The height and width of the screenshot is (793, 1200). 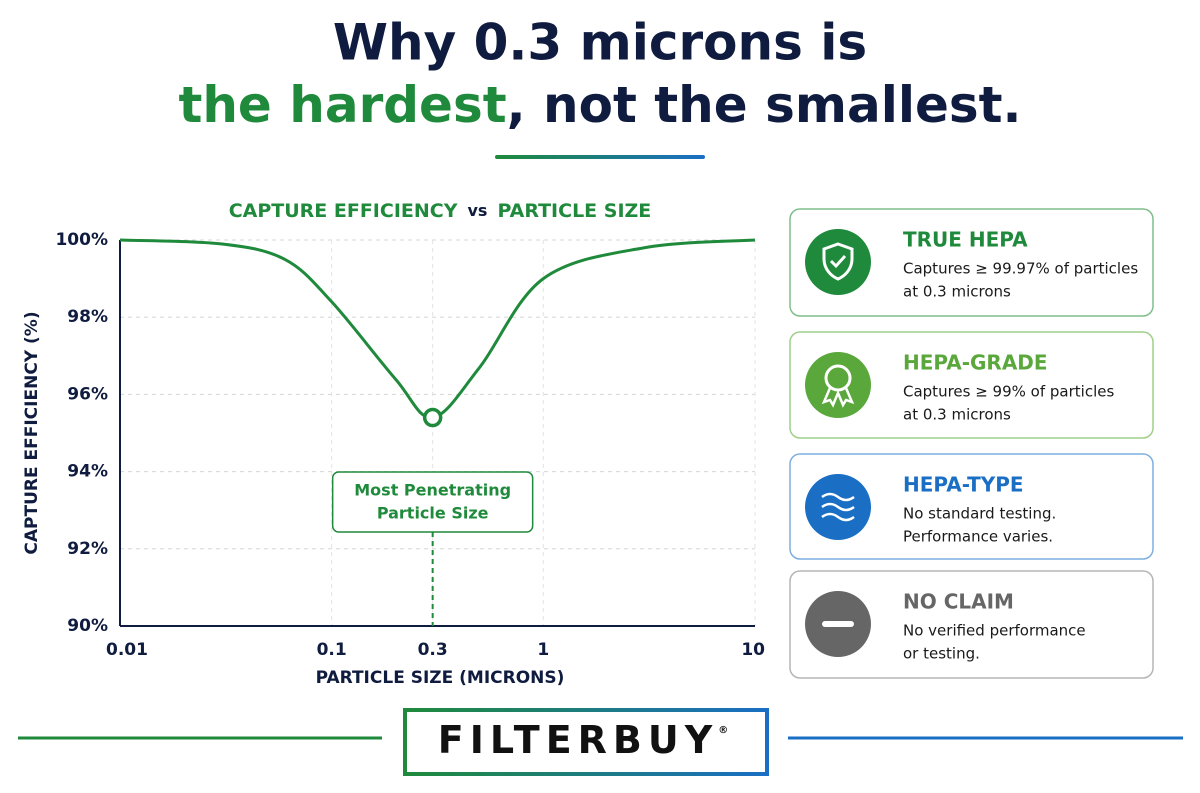 What do you see at coordinates (127, 650) in the screenshot?
I see `x-tick-label: 0.01` at bounding box center [127, 650].